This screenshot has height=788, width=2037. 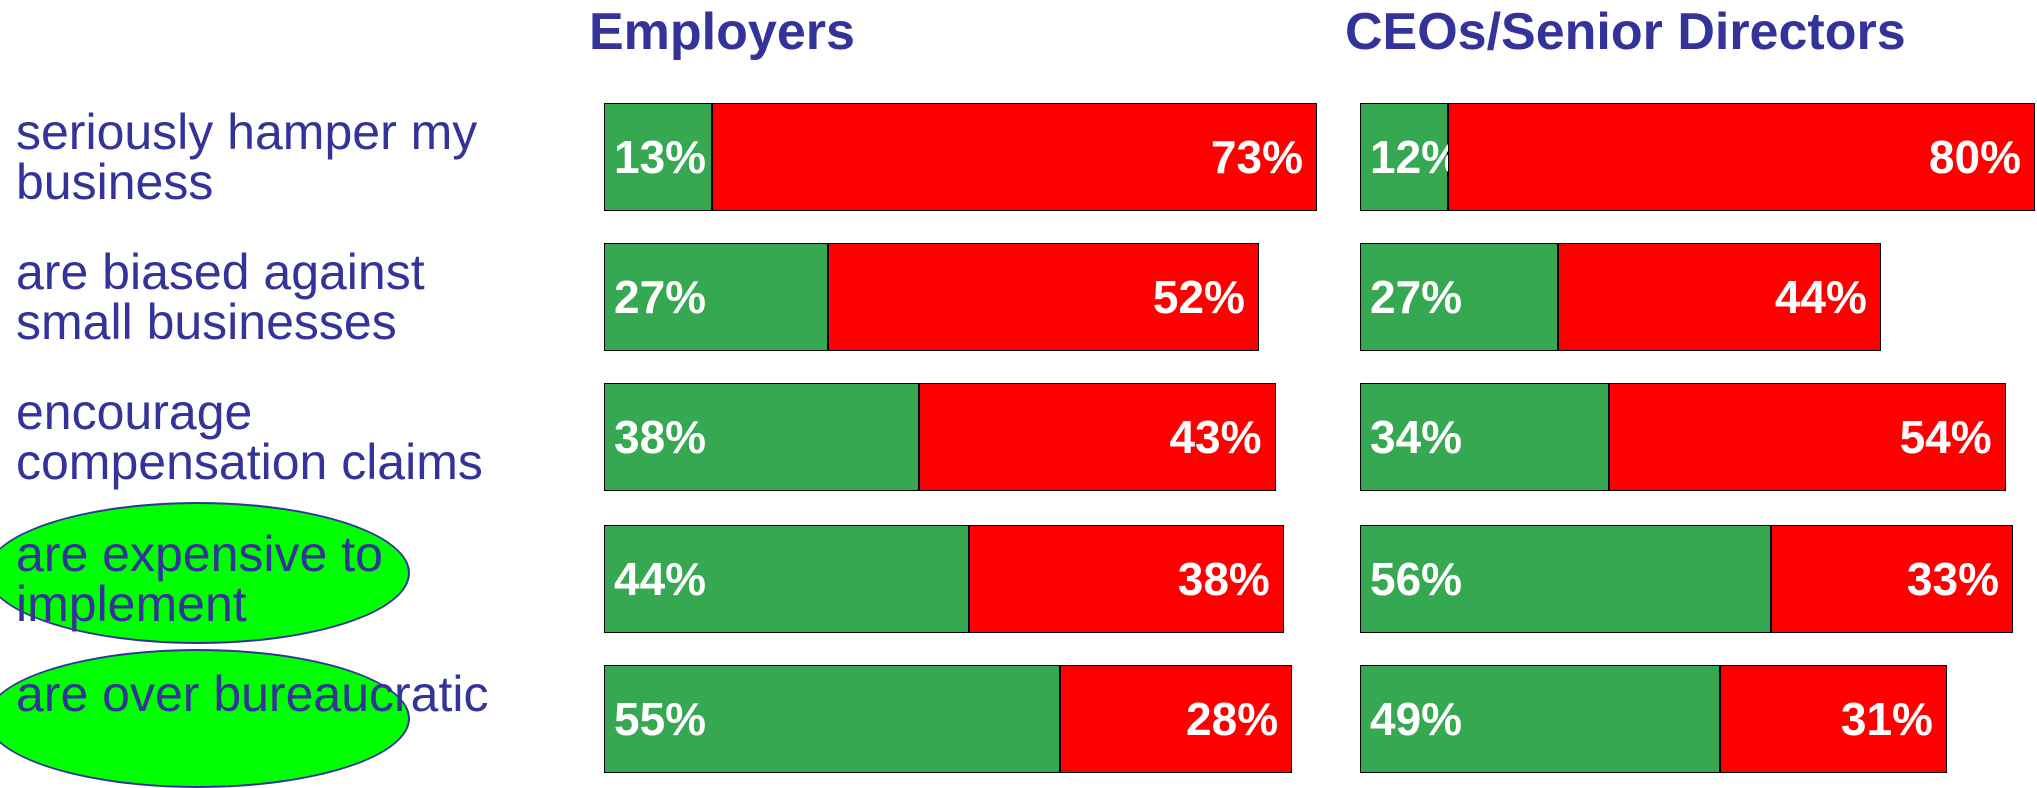 I want to click on value-label: 31%, so click(x=1886, y=719).